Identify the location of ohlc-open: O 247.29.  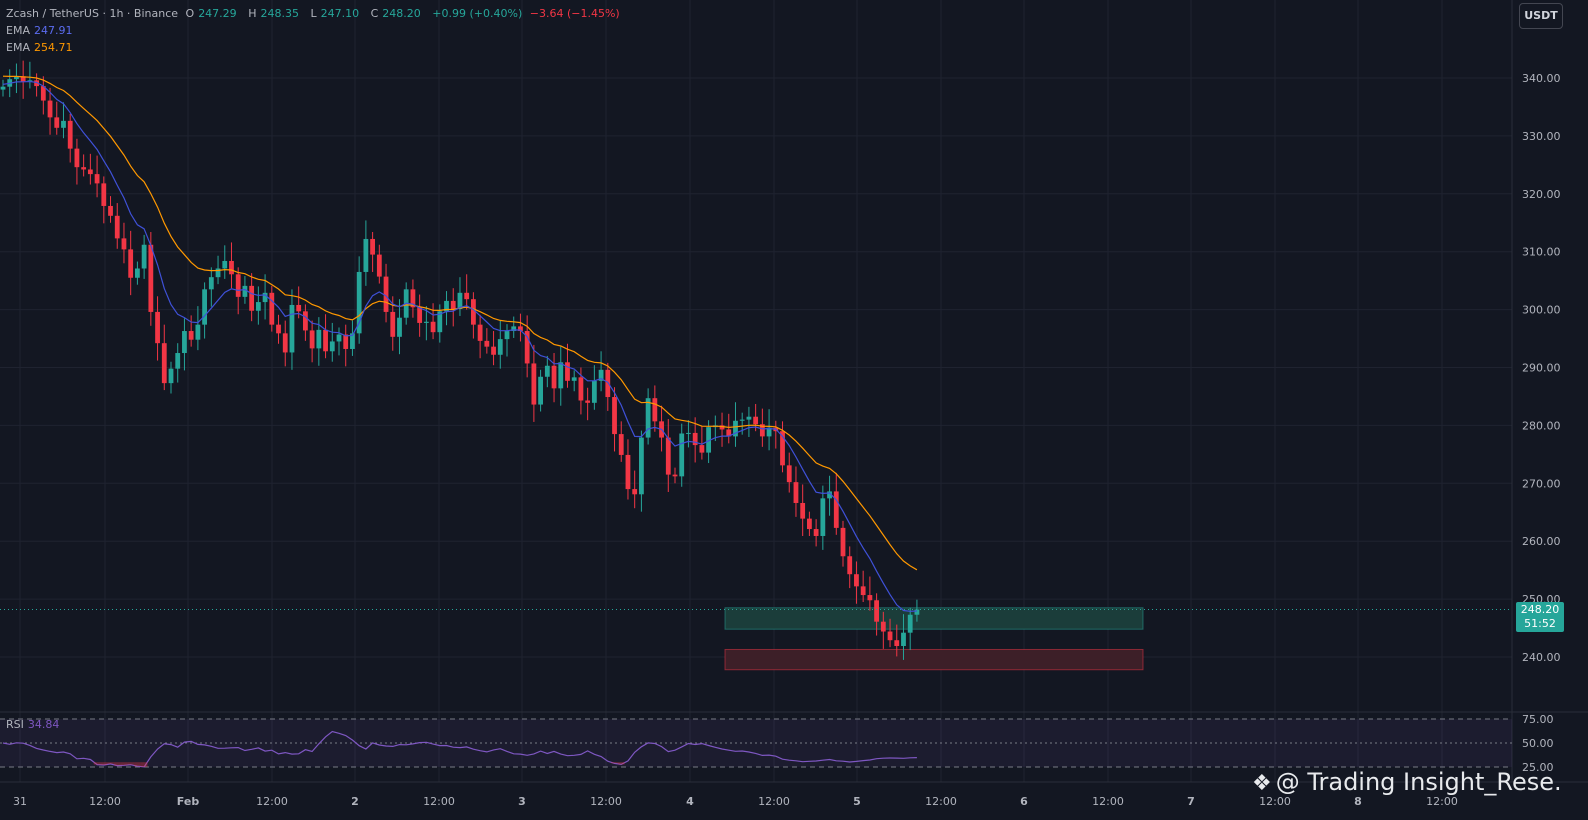
(211, 13).